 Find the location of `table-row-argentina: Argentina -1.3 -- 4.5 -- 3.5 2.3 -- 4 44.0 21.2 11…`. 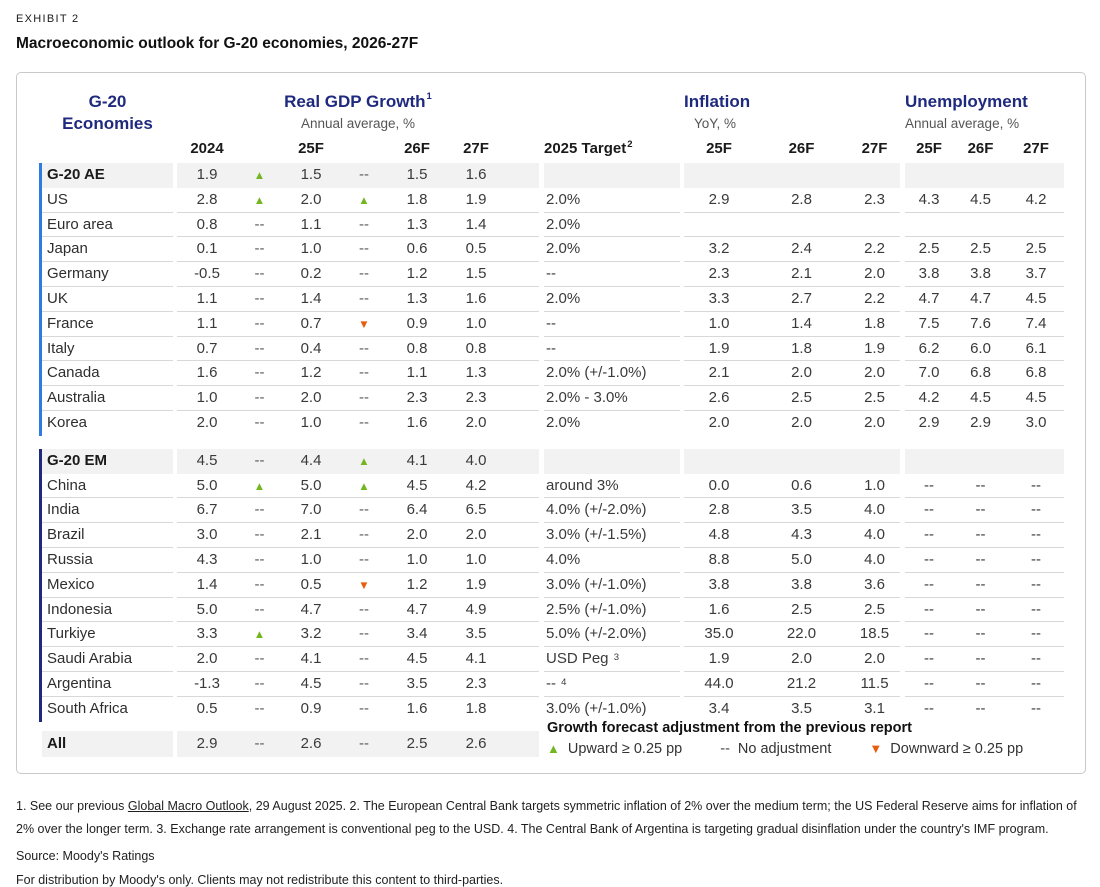

table-row-argentina: Argentina -1.3 -- 4.5 -- 3.5 2.3 -- 4 44.0 21.2 11… is located at coordinates (560, 684).